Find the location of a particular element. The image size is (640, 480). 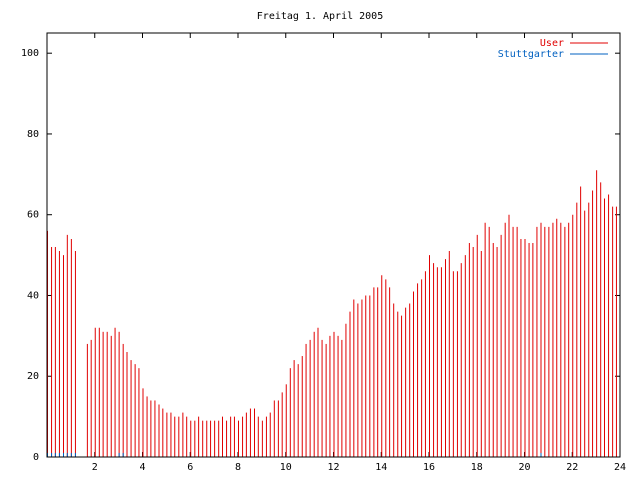

y-tick-label: 100 is located at coordinates (30, 53).